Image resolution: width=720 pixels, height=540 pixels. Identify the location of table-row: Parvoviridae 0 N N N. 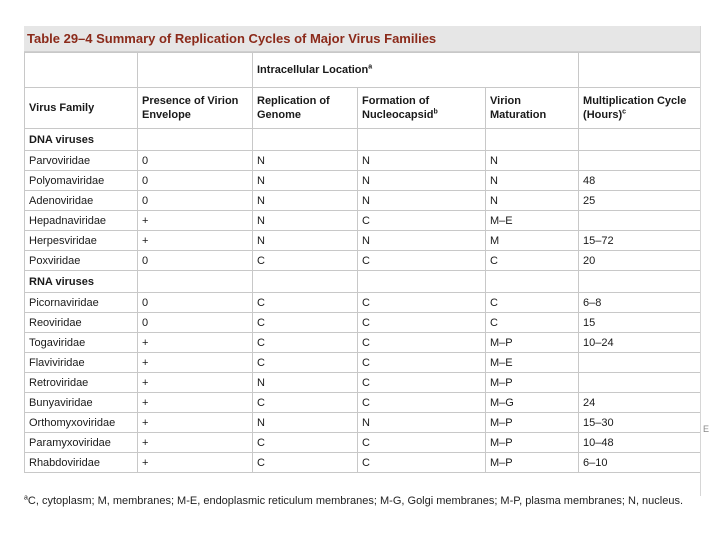
(363, 160).